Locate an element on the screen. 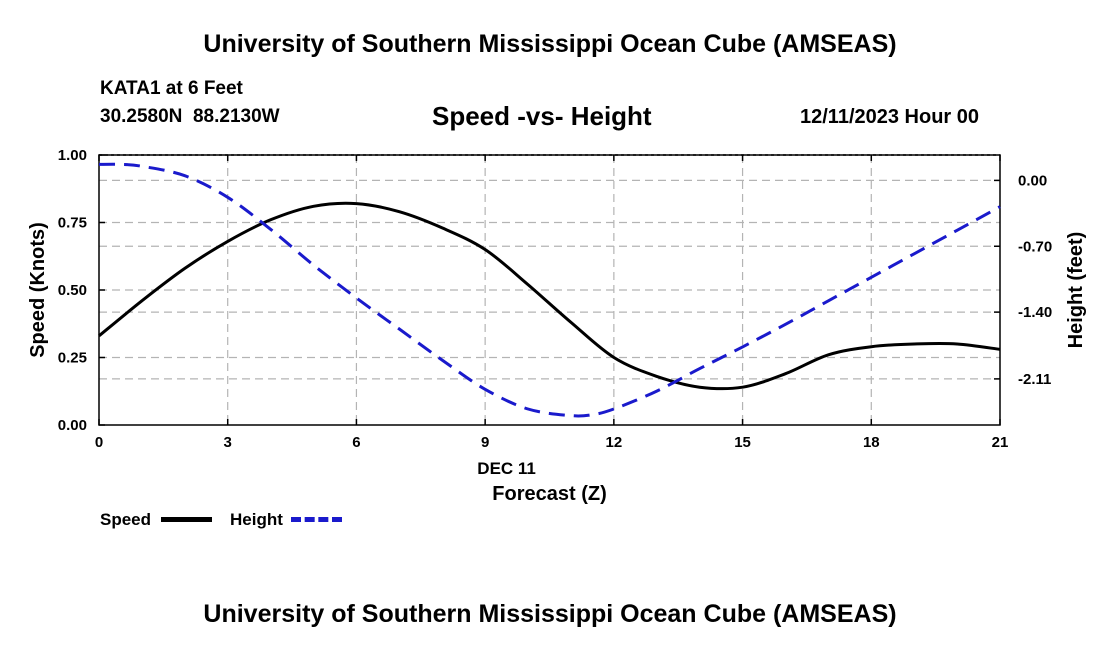  x-tick-label: 12 is located at coordinates (614, 442).